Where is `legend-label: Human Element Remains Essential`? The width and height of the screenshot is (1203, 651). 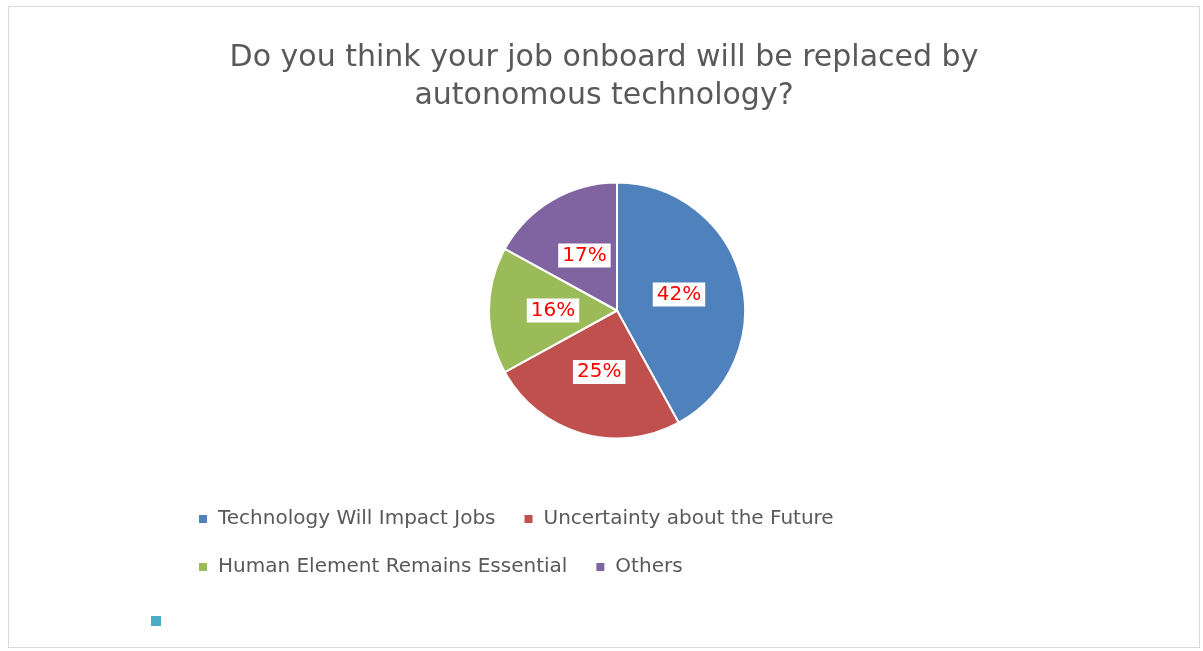
legend-label: Human Element Remains Essential is located at coordinates (393, 565).